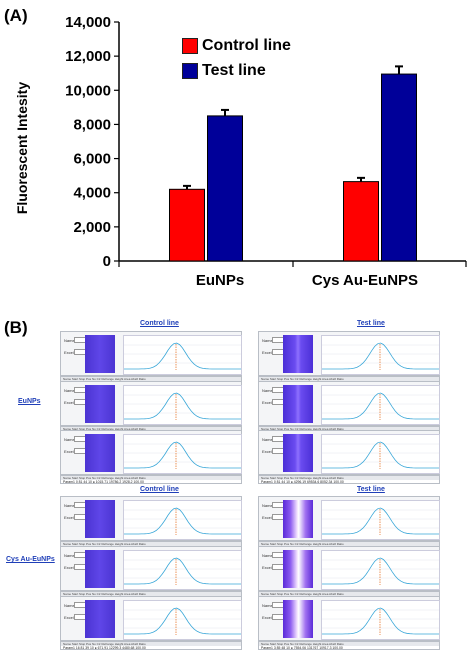 This screenshot has height=670, width=474. Describe the element at coordinates (246, 45) in the screenshot. I see `legend-label-control: Control line` at that location.